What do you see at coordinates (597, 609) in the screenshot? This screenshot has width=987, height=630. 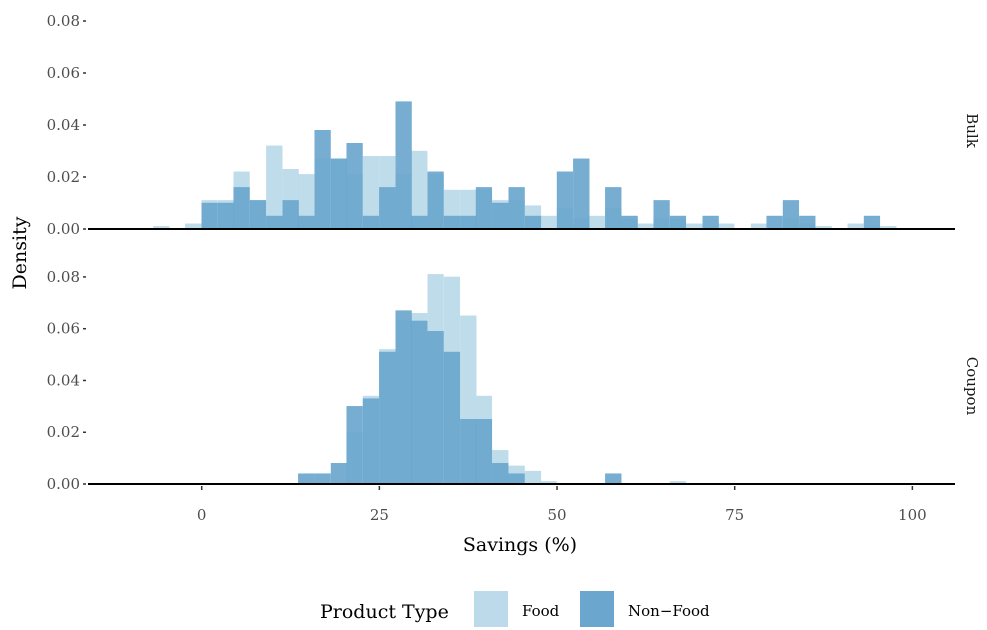 I see `legend-swatch-non-food` at bounding box center [597, 609].